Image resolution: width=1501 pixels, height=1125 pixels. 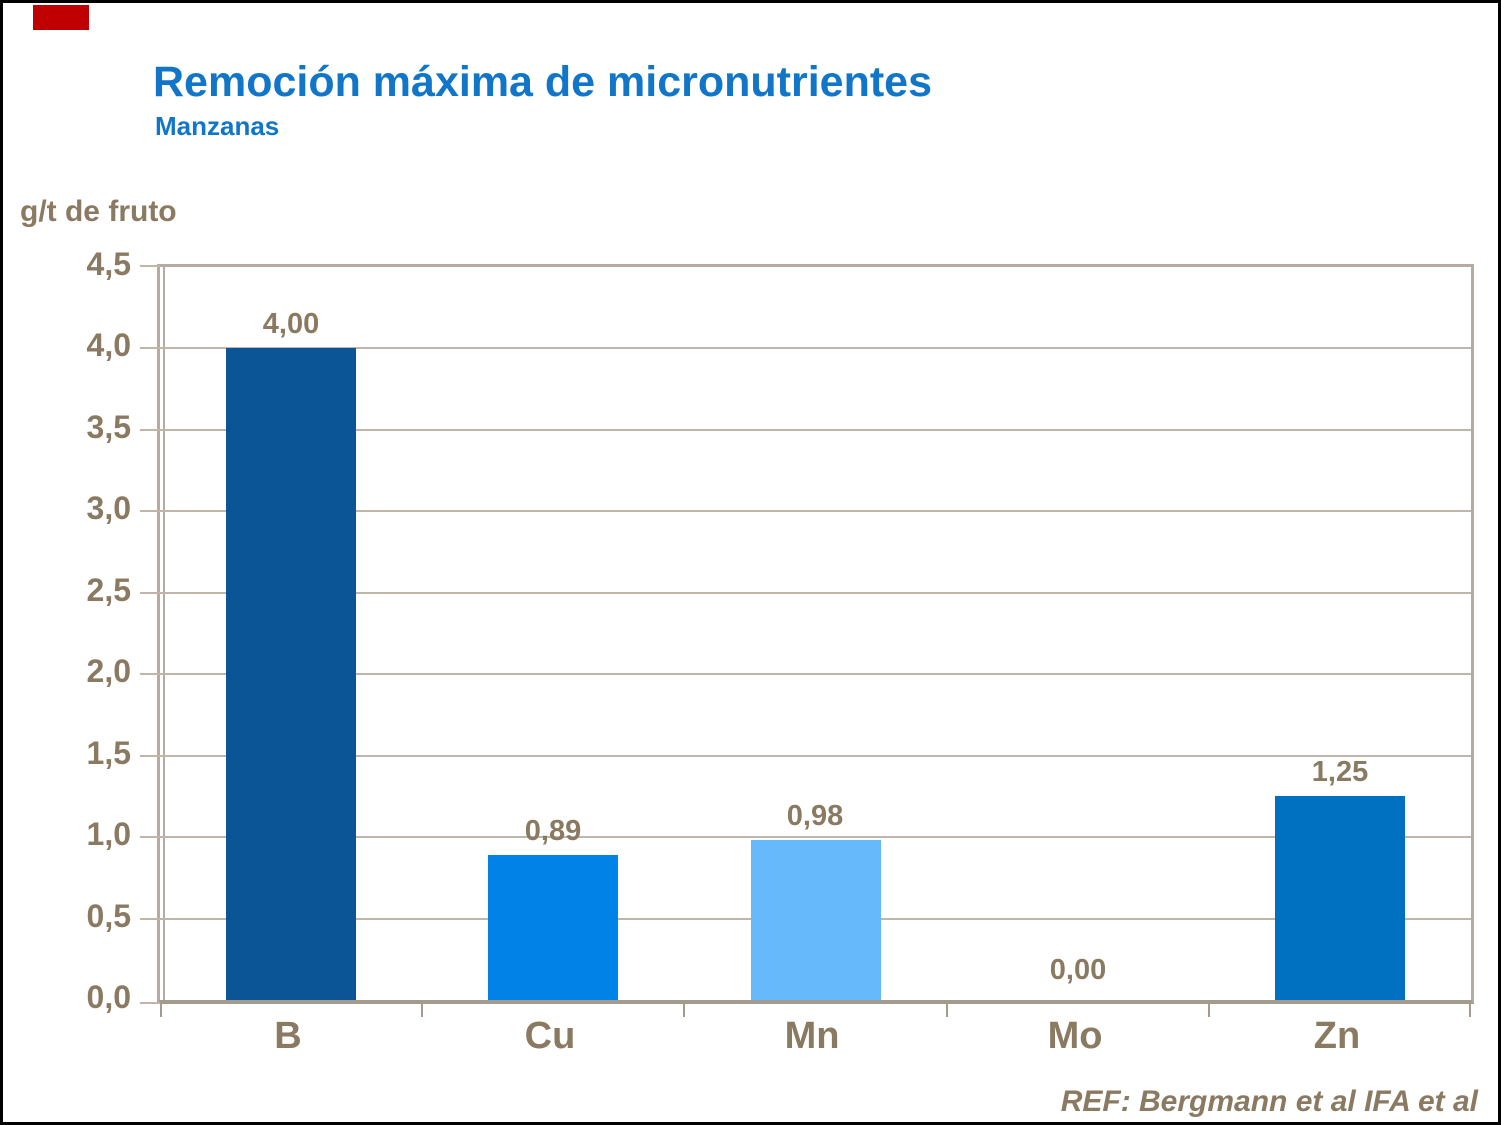 I want to click on value-label-Mo: 0,00, so click(x=1078, y=970).